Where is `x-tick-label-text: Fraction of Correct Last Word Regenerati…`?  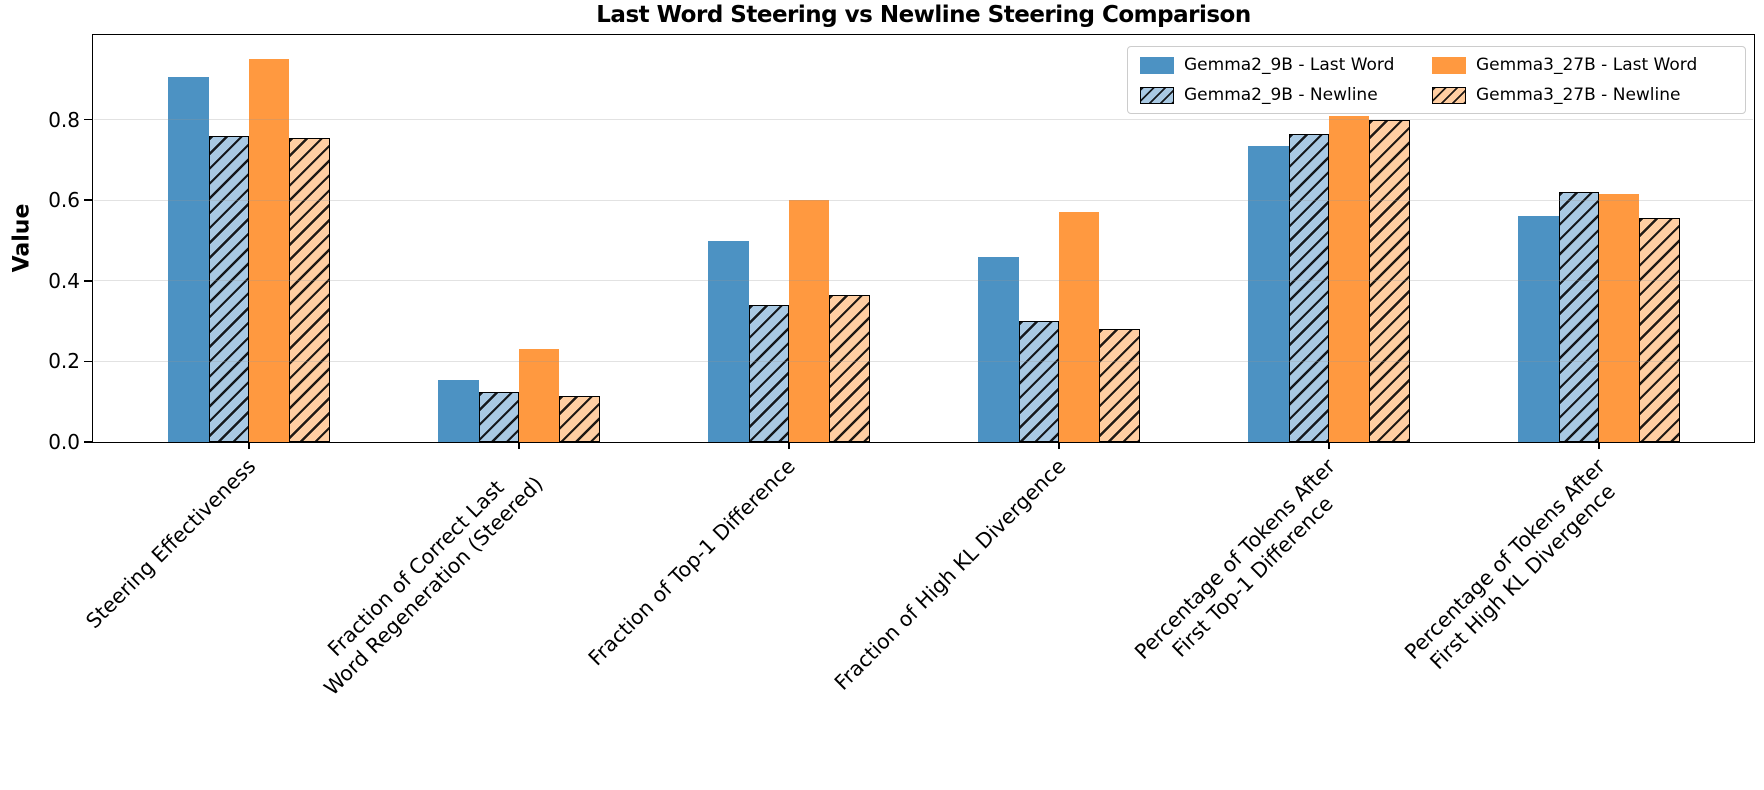
x-tick-label-text: Fraction of Correct Last Word Regenerati… is located at coordinates (433, 586).